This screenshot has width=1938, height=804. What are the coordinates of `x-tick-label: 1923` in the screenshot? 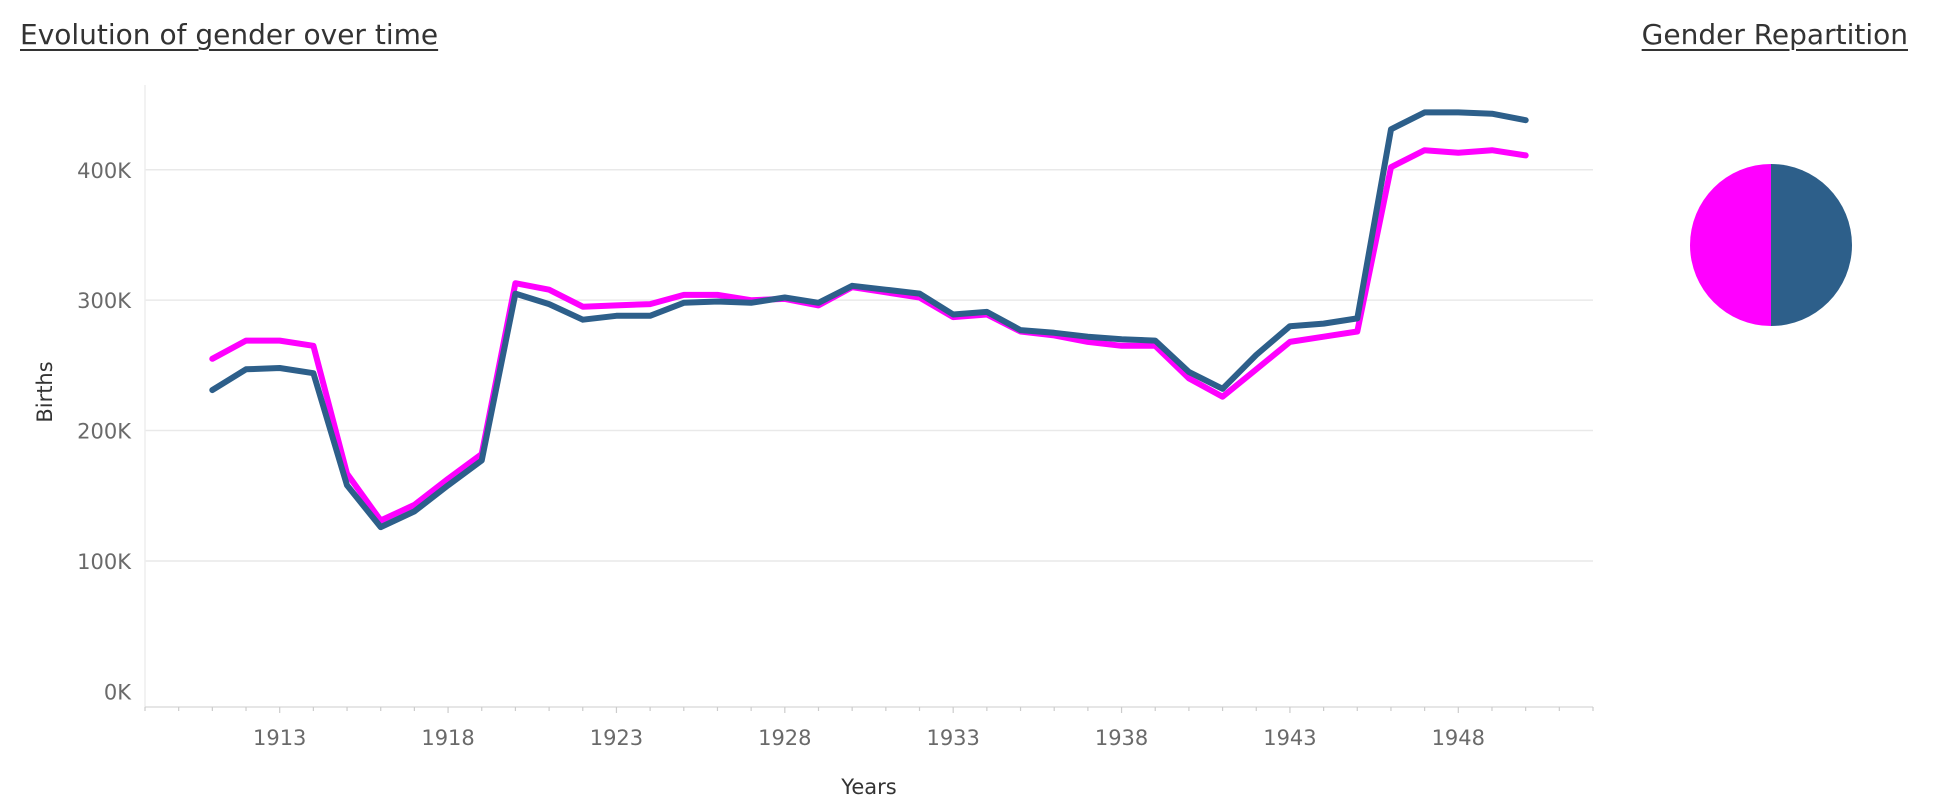 It's located at (616, 738).